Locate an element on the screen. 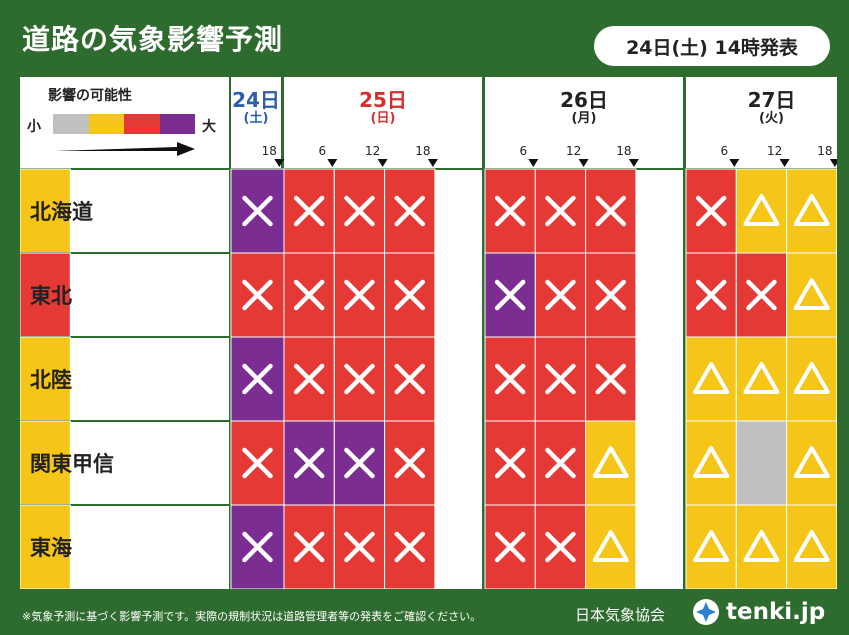 The height and width of the screenshot is (635, 849). legend-swatch-gray is located at coordinates (71, 124).